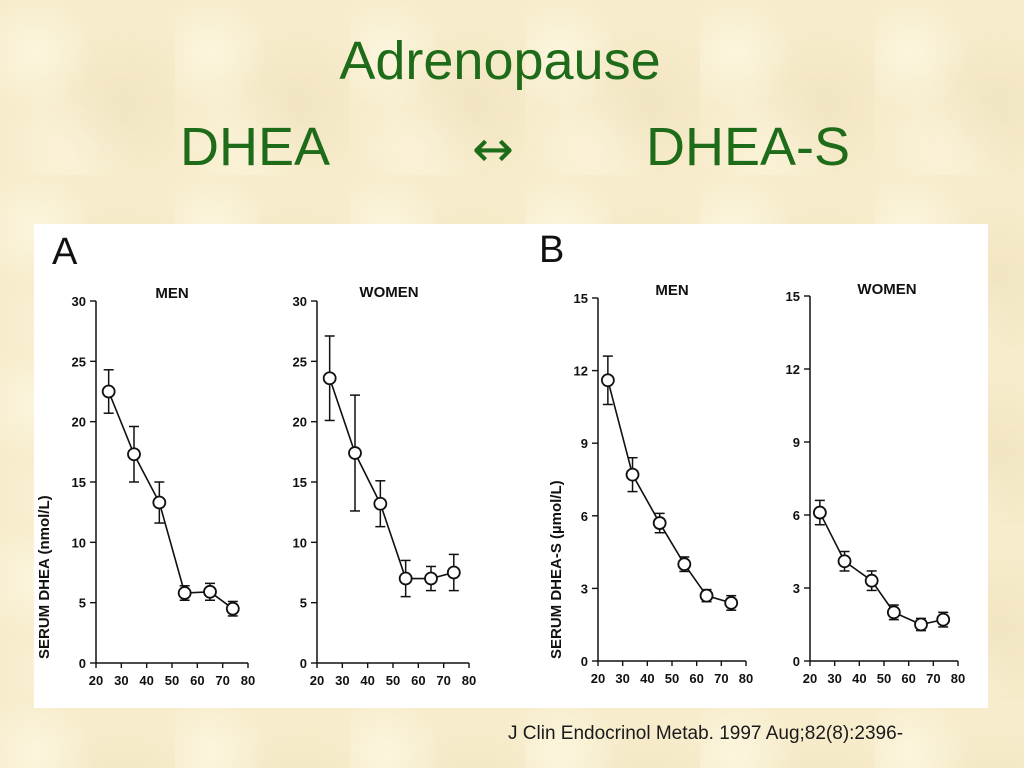  What do you see at coordinates (556, 569) in the screenshot?
I see `y-axis-label: SERUM DHEA-S (µmol/L)` at bounding box center [556, 569].